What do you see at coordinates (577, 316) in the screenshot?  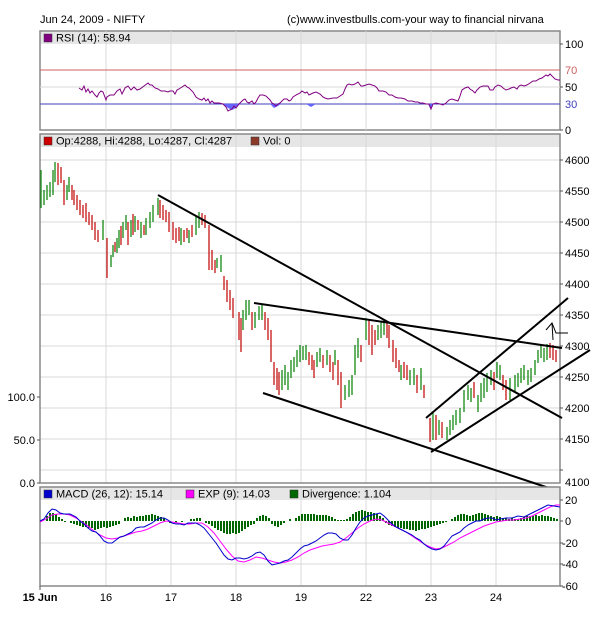 I see `svg-text: 4350` at bounding box center [577, 316].